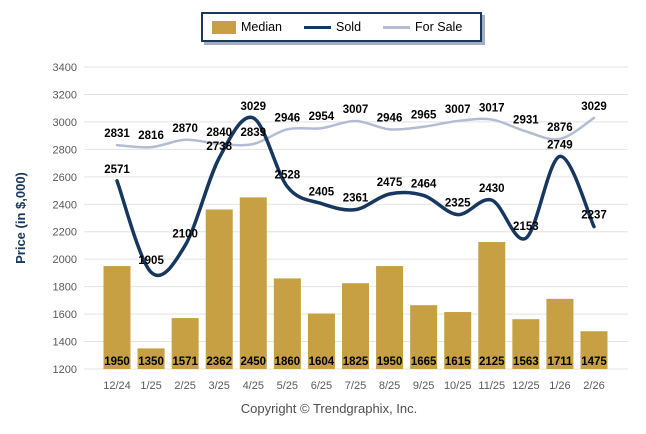  Describe the element at coordinates (390, 183) in the screenshot. I see `sold-value-label: 2475` at that location.